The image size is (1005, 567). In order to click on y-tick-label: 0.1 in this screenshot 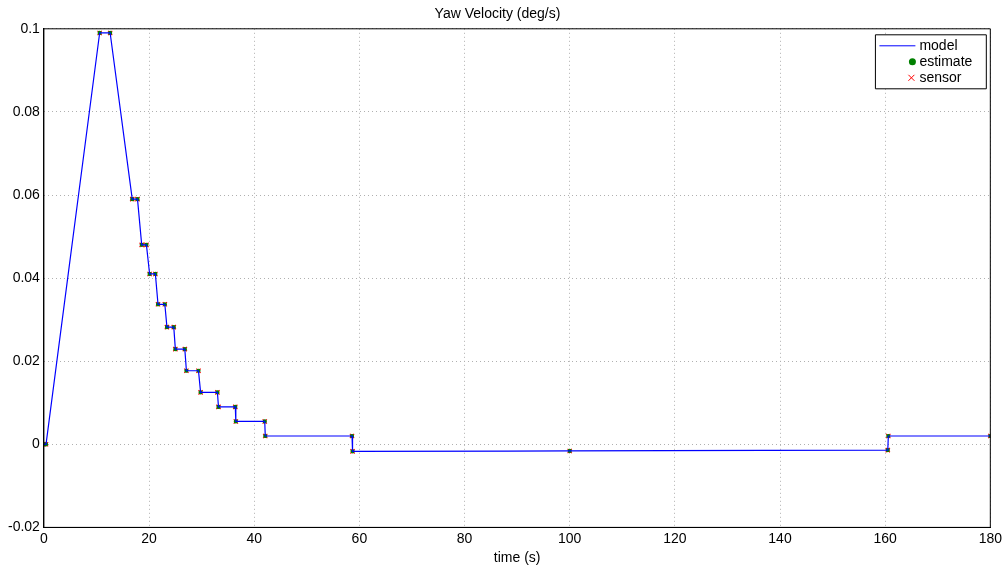, I will do `click(30, 27)`.